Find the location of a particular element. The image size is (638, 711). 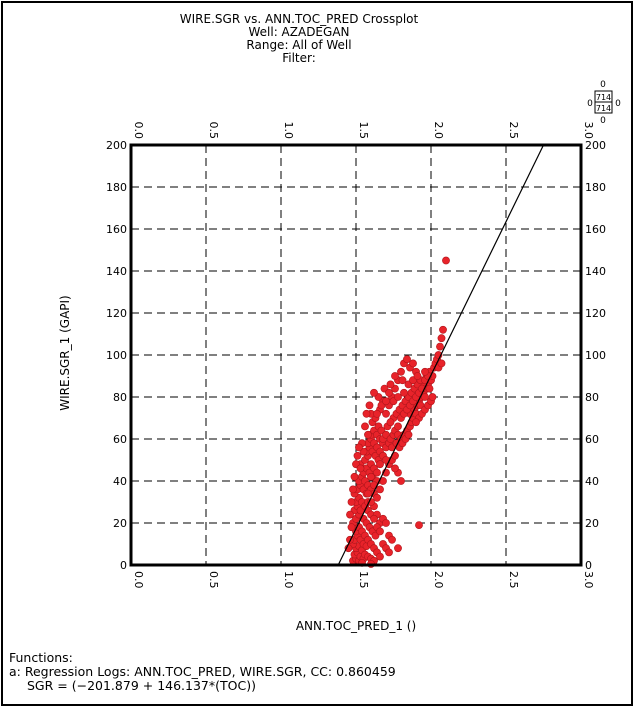

x-tick-label-top: 1.0 is located at coordinates (288, 131).